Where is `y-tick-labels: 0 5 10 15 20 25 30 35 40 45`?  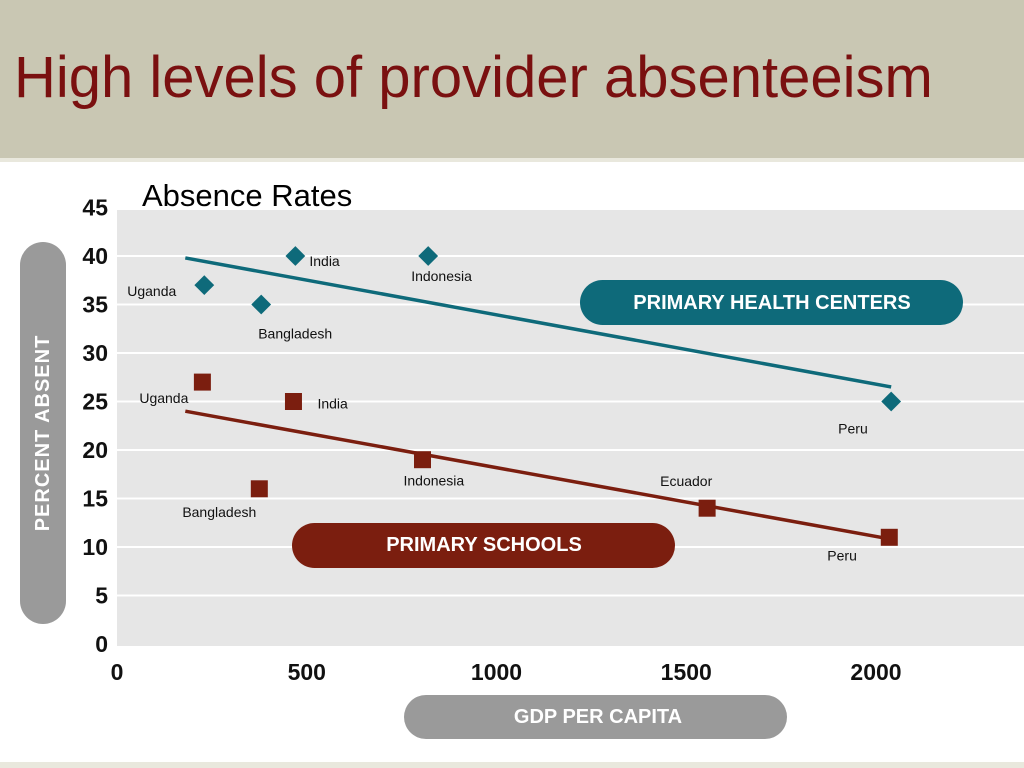 y-tick-labels: 0 5 10 15 20 25 30 35 40 45 is located at coordinates (95, 426).